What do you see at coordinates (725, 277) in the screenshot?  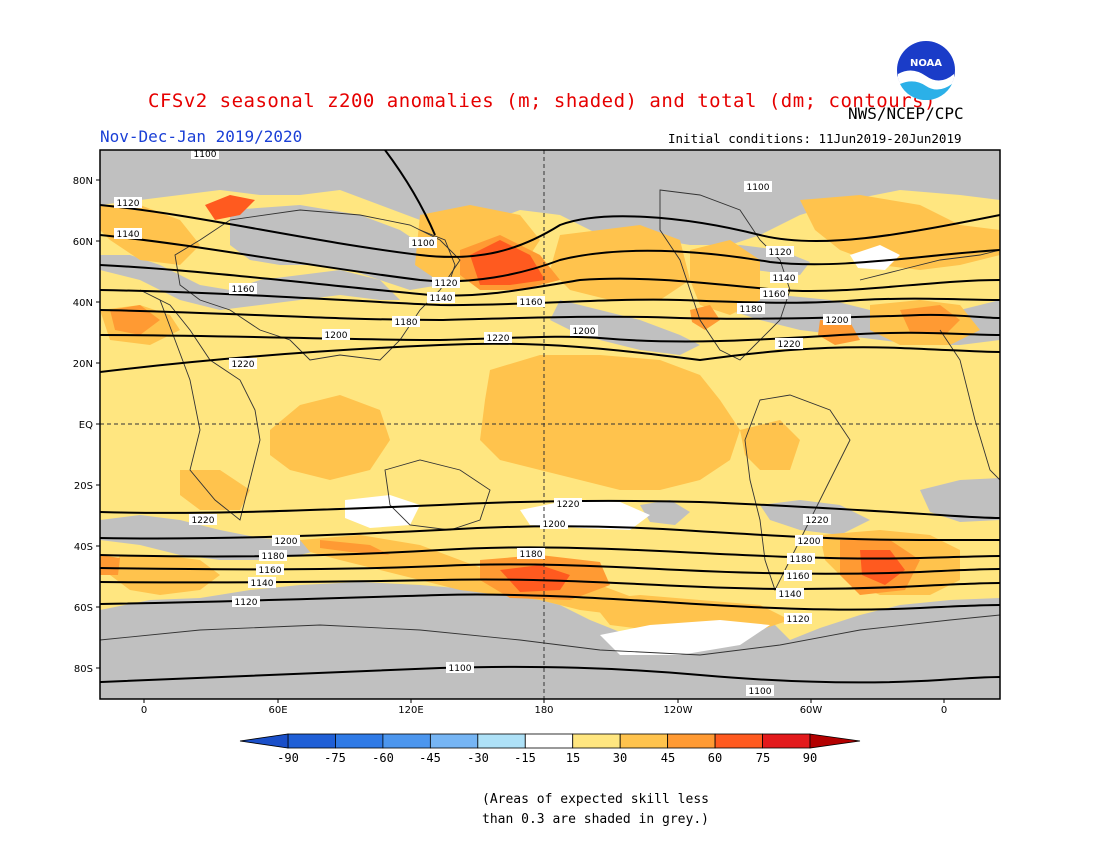 I see `yo-north-america-west` at bounding box center [725, 277].